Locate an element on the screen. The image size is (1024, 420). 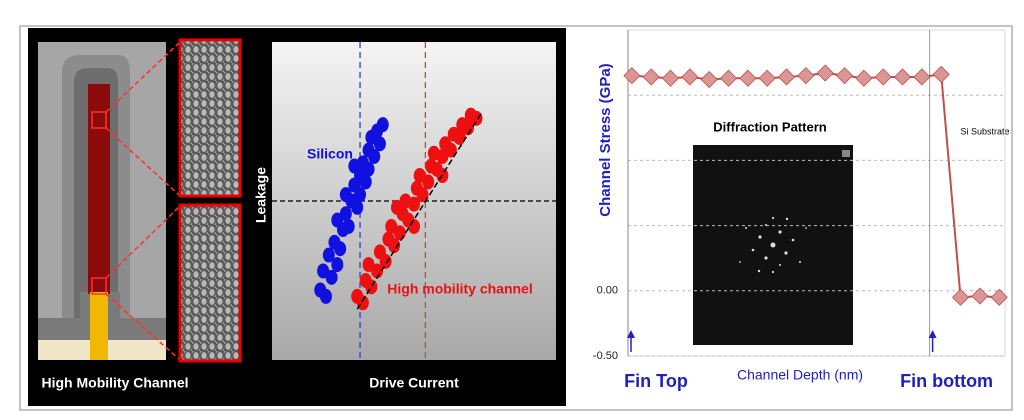
y-tick-label: 0.00 is located at coordinates (607, 291).